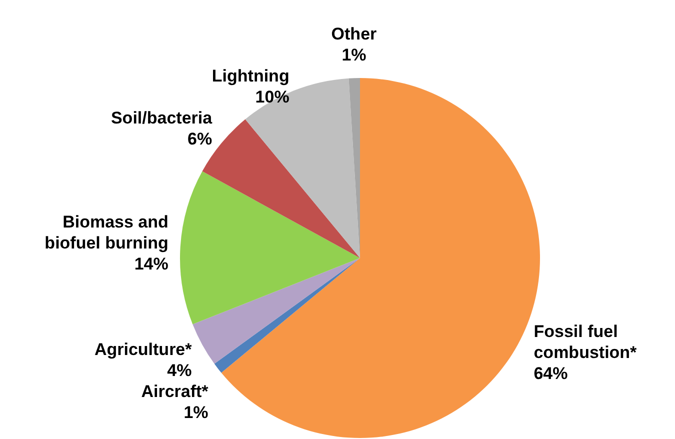 The image size is (675, 439). I want to click on data-label: 6%, so click(199, 138).